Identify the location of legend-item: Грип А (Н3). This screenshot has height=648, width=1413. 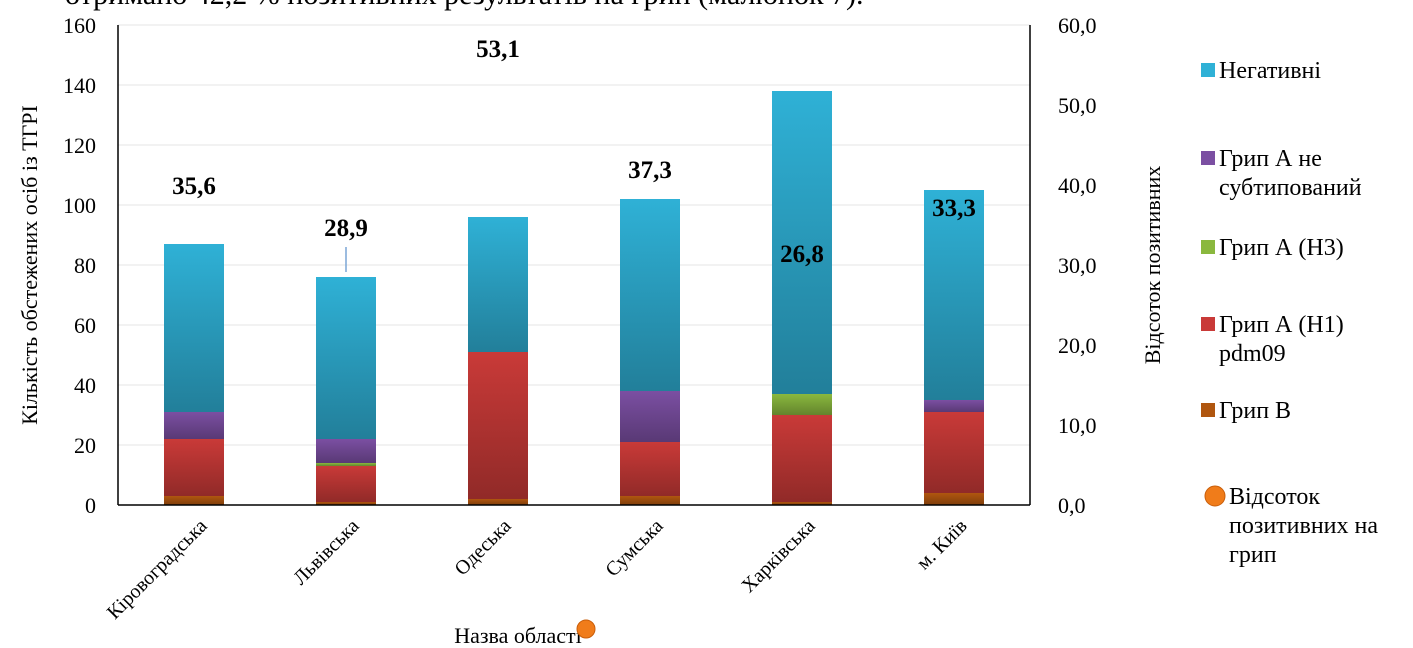
(1272, 248).